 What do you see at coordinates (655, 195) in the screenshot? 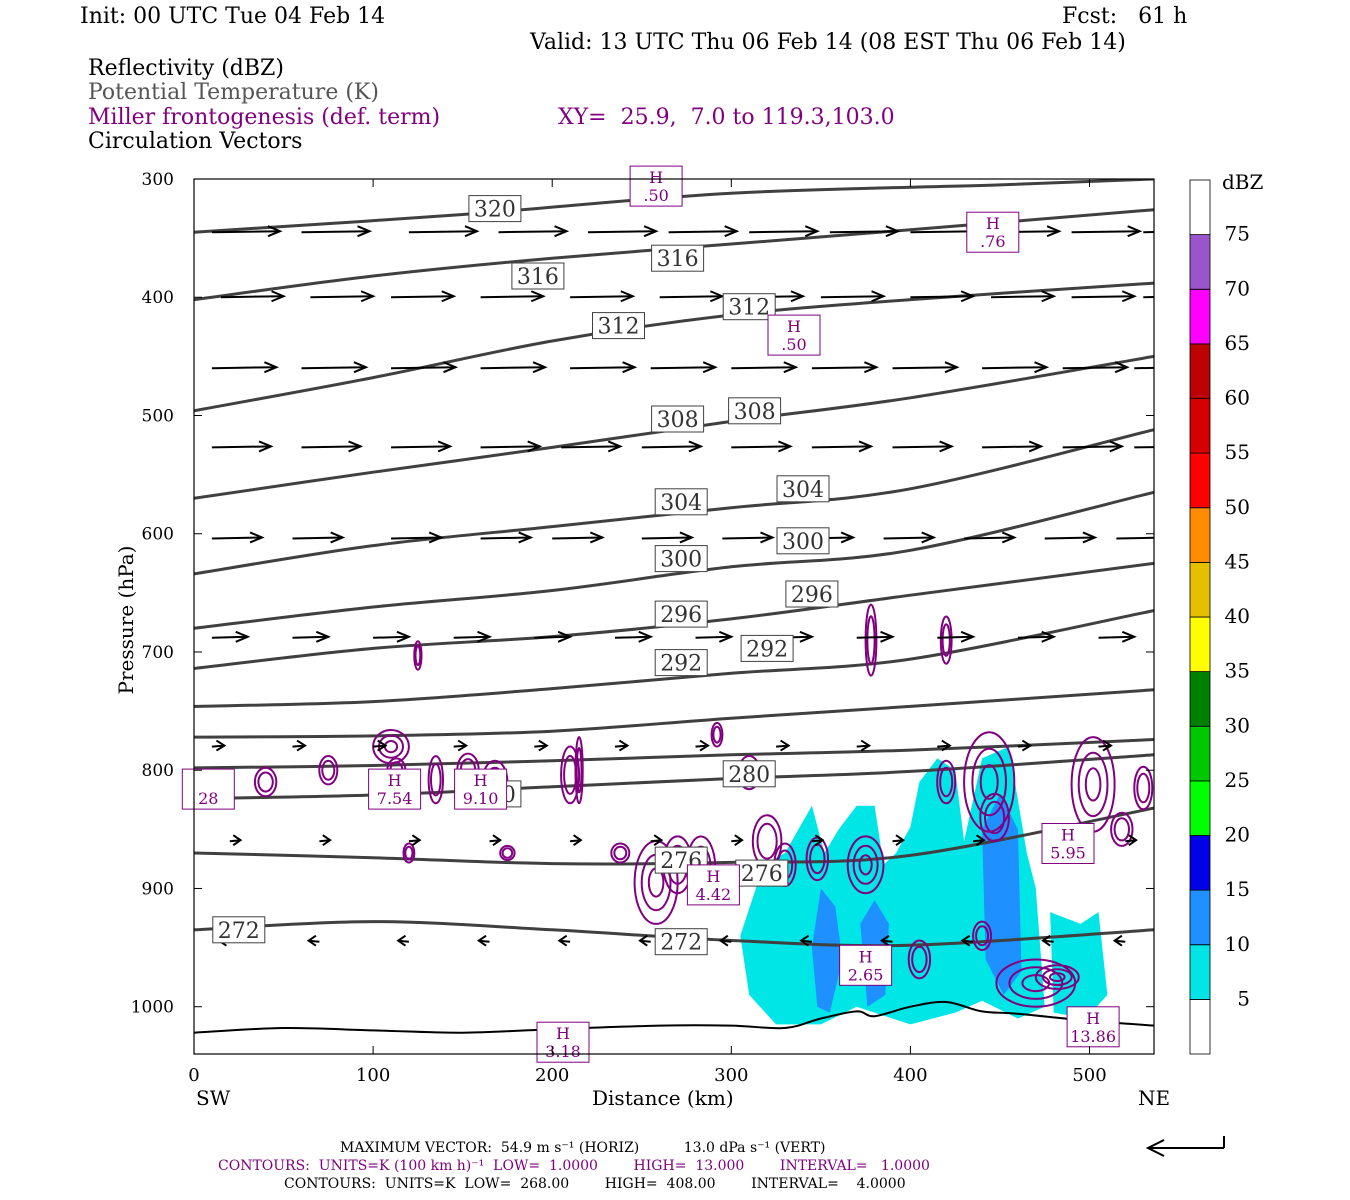
I see `frontogenesis-max-value: .50` at bounding box center [655, 195].